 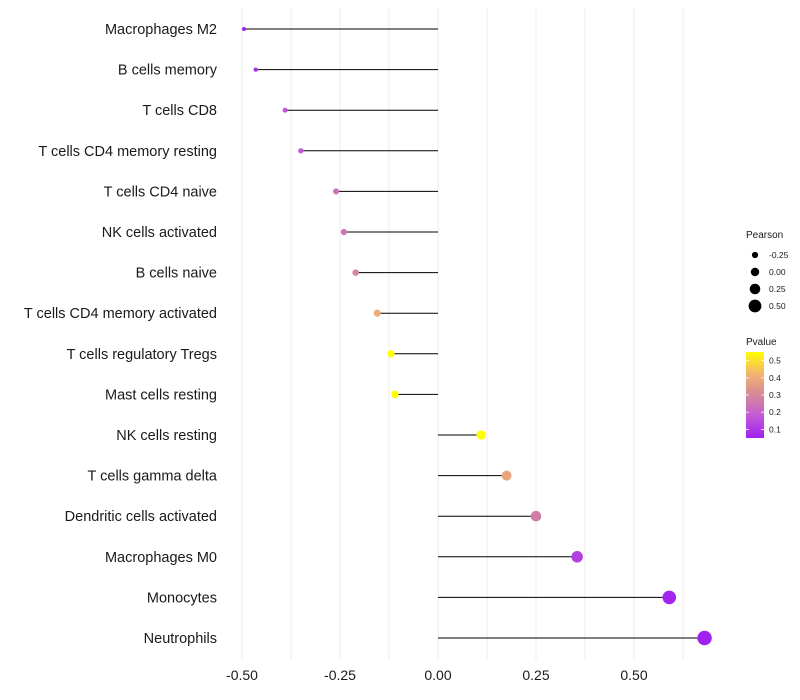 I want to click on color-legend-colorbar, so click(x=755, y=395).